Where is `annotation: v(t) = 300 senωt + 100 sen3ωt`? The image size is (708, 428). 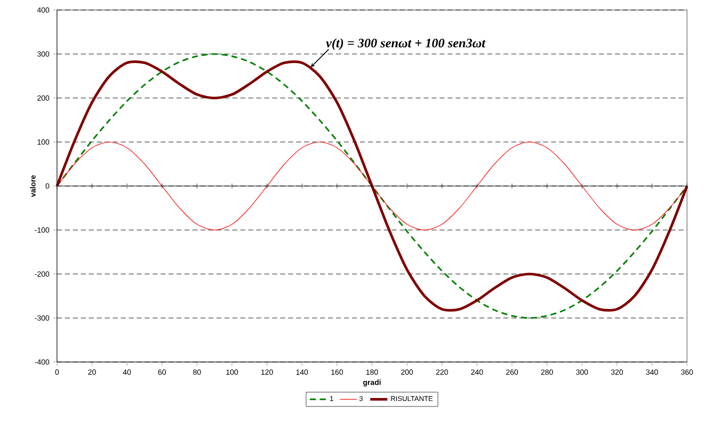 annotation: v(t) = 300 senωt + 100 sen3ωt is located at coordinates (406, 44).